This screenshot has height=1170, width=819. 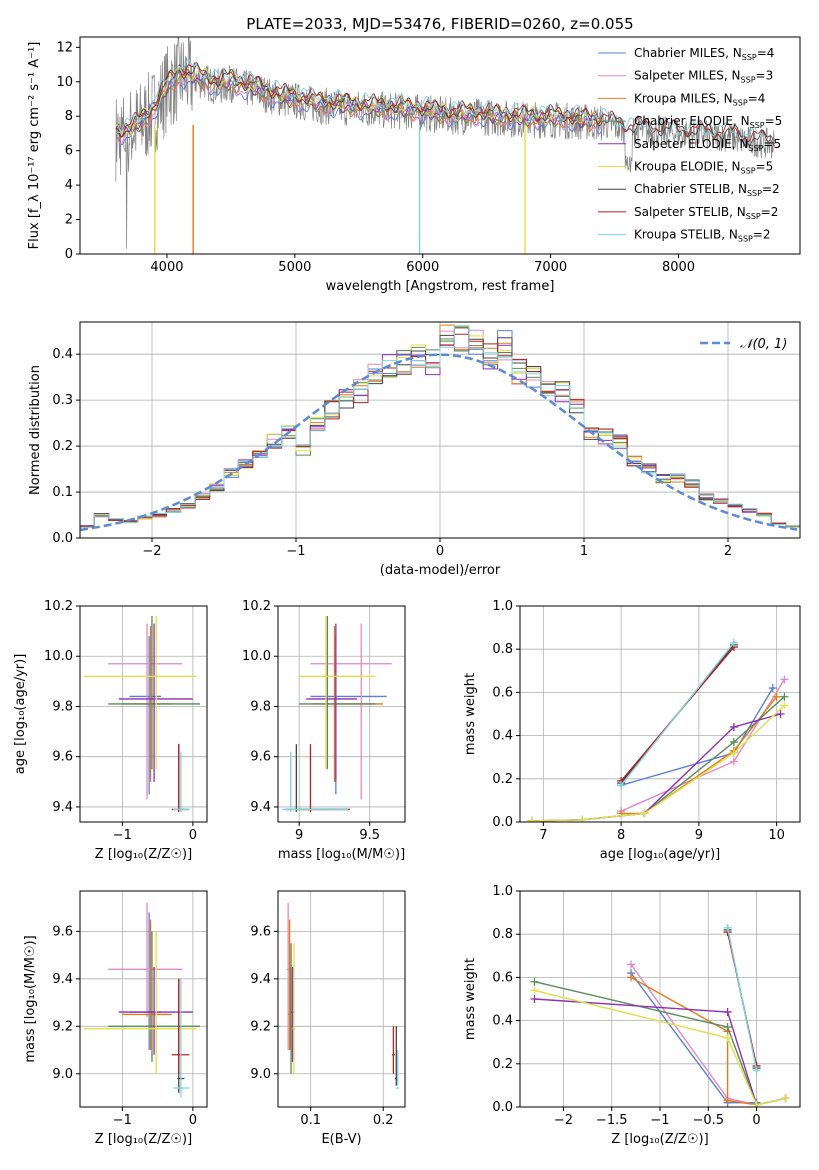 What do you see at coordinates (62, 706) in the screenshot?
I see `z-age-ytick-label: 9.8` at bounding box center [62, 706].